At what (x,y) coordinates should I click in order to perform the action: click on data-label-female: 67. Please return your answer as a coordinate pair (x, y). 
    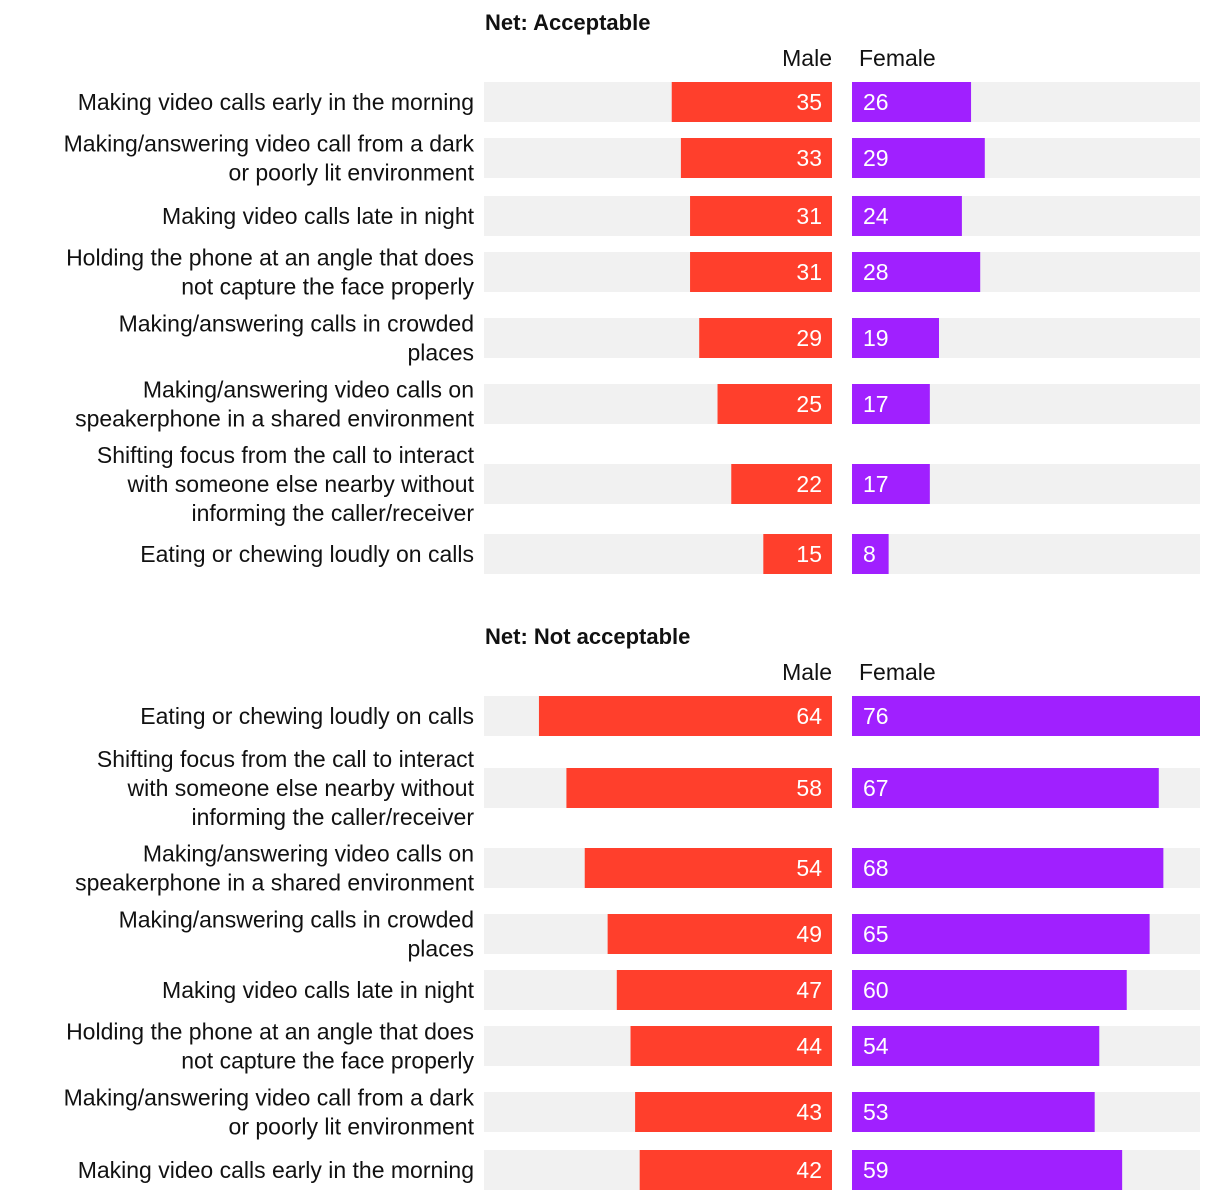
    Looking at the image, I should click on (876, 788).